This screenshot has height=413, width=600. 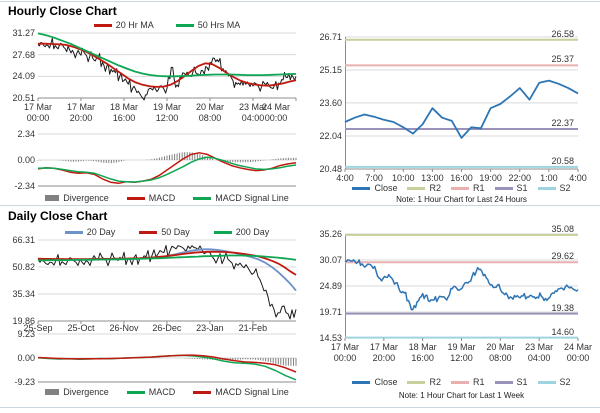 I want to click on legend-label: MACD, so click(x=162, y=198).